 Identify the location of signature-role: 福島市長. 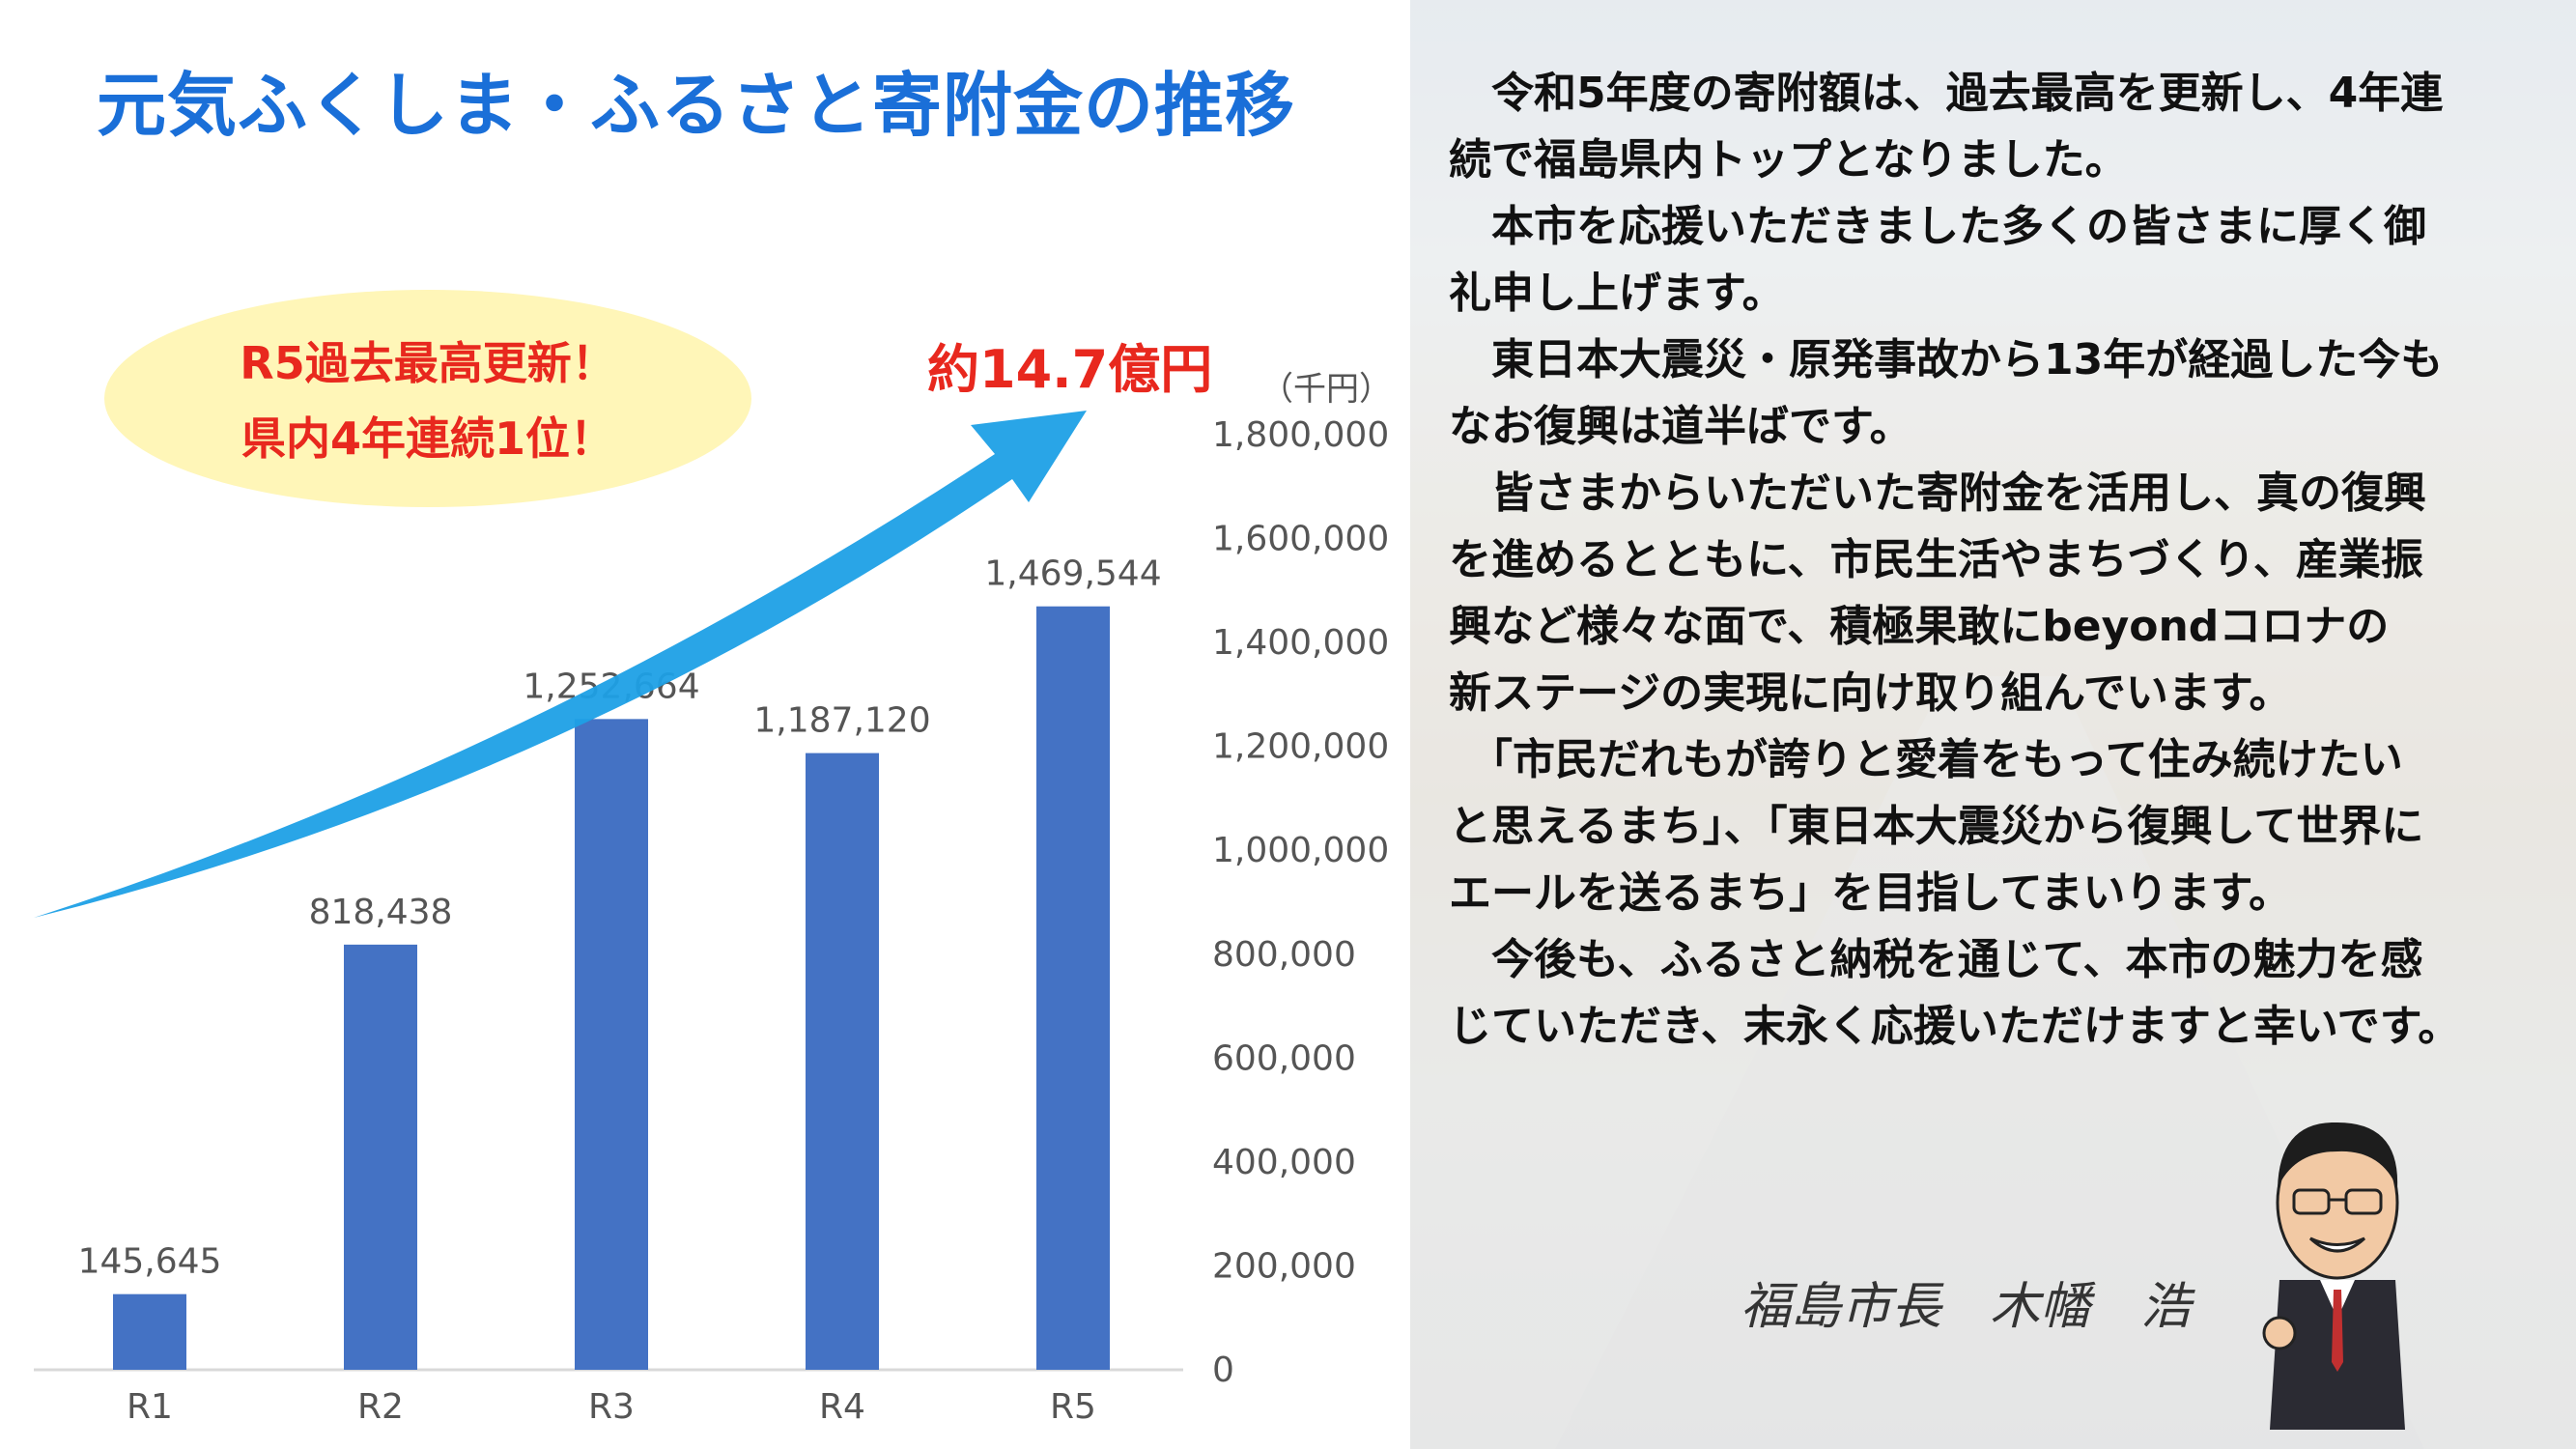
(1841, 1307).